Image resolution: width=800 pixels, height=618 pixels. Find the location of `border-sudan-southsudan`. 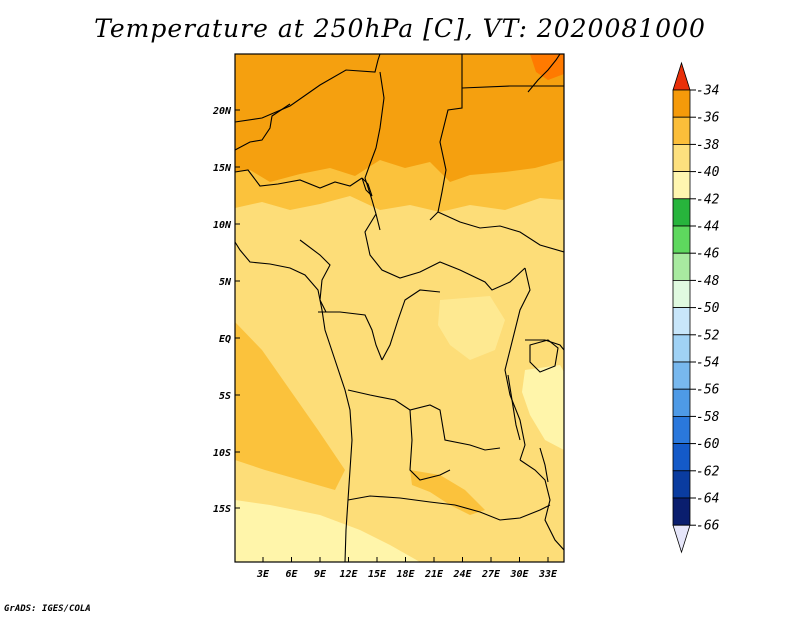

border-sudan-southsudan is located at coordinates (500, 232).